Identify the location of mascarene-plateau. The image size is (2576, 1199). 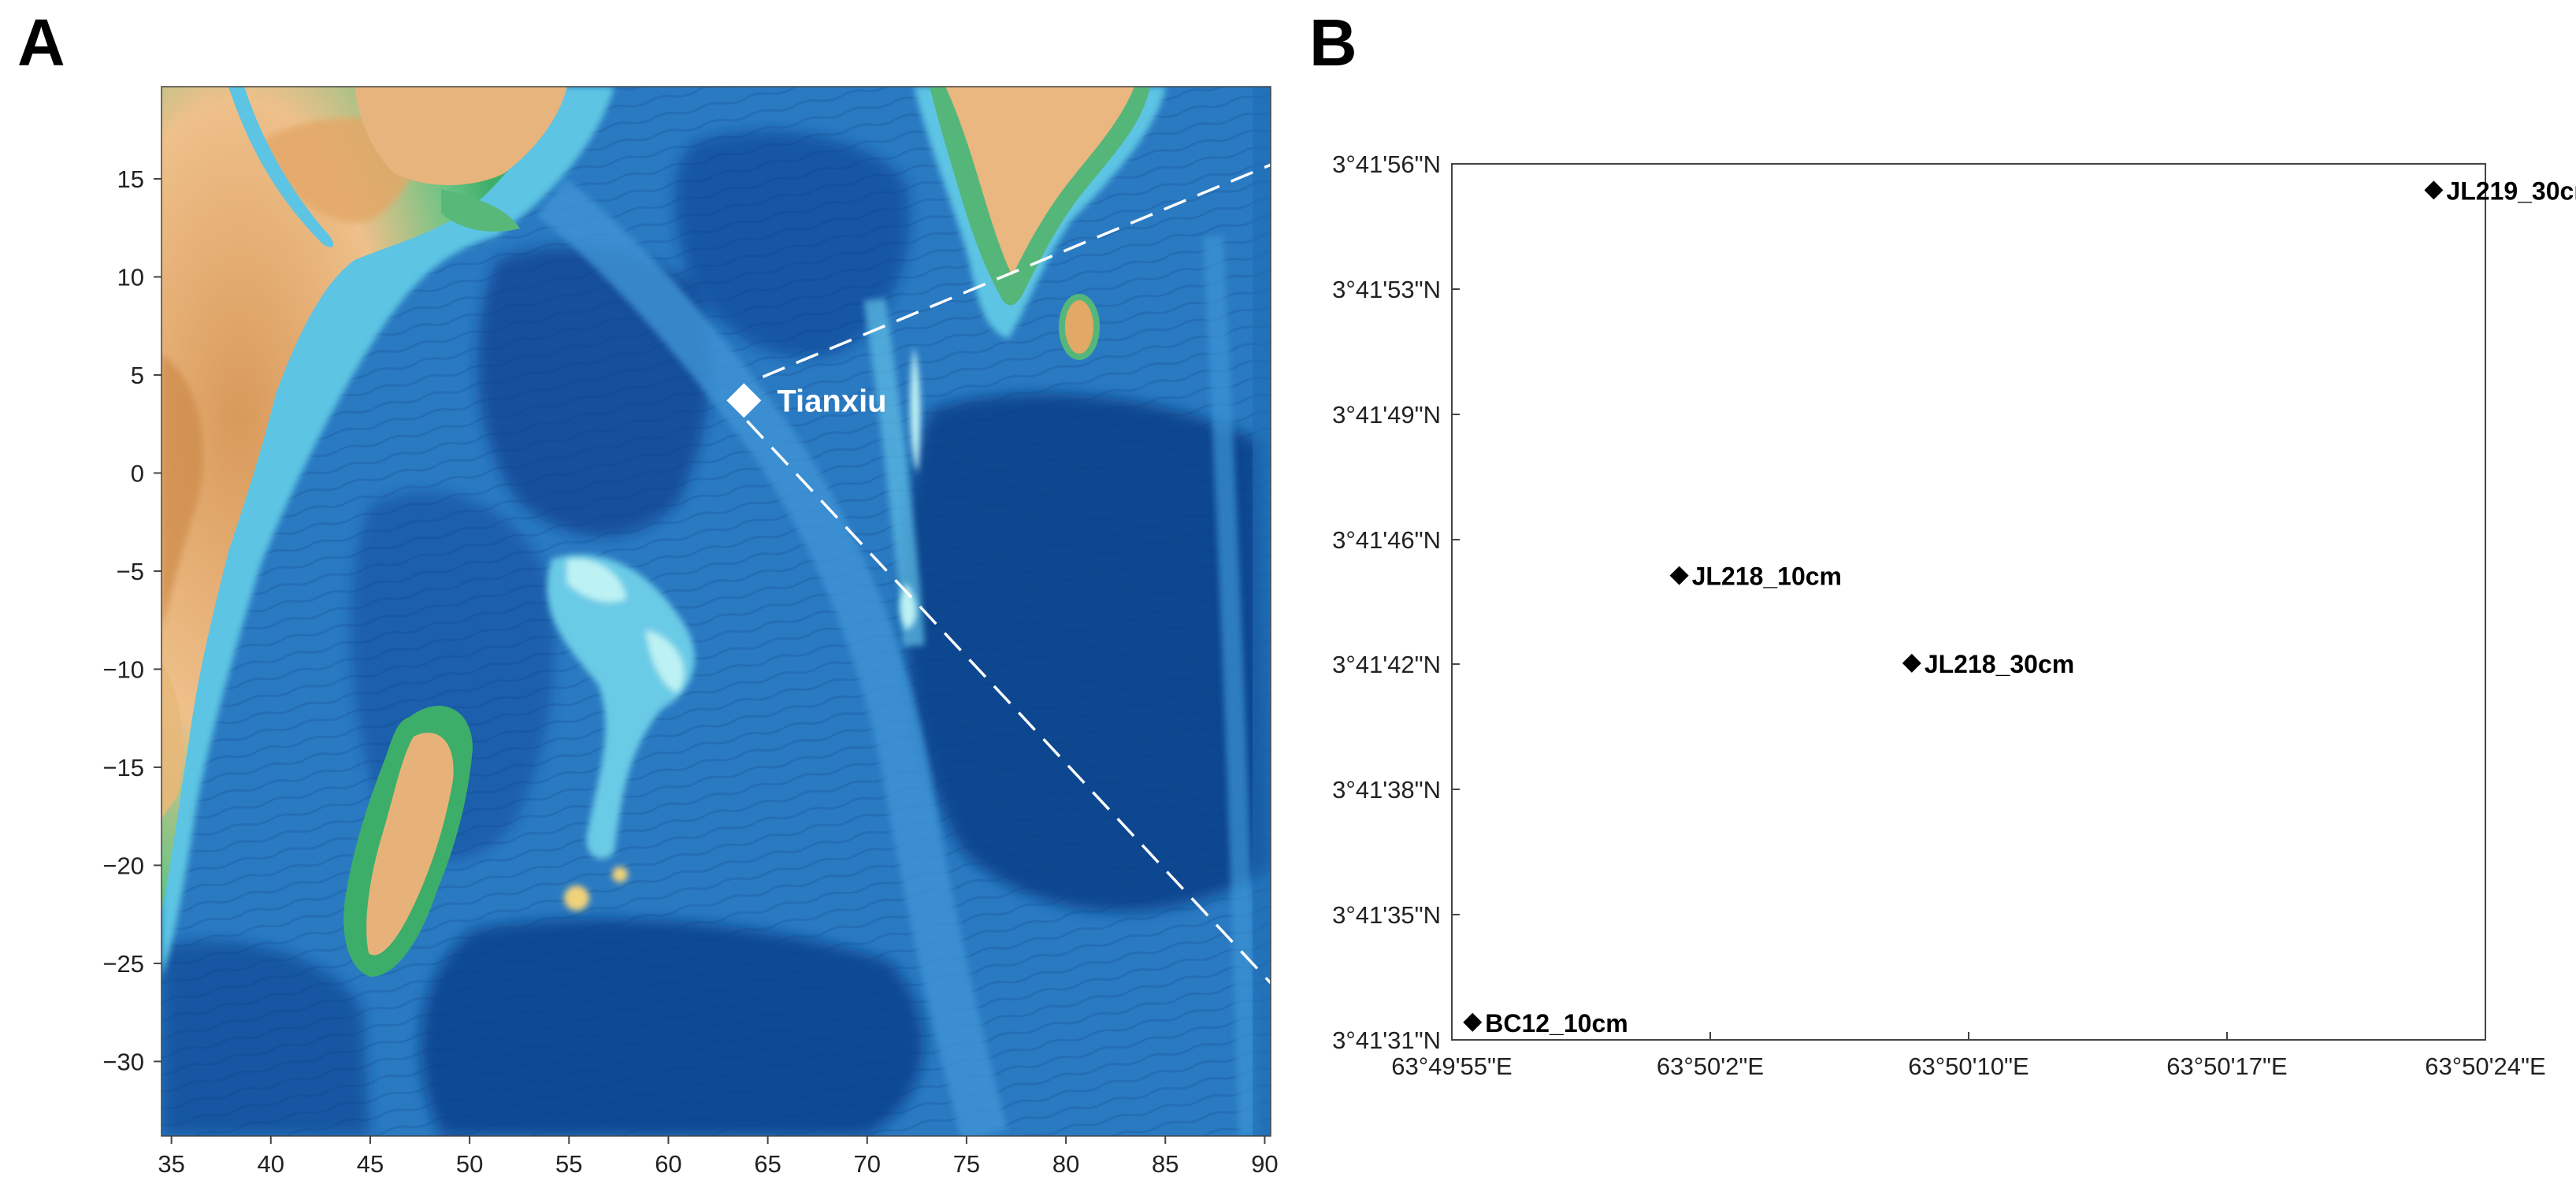
(734, 629).